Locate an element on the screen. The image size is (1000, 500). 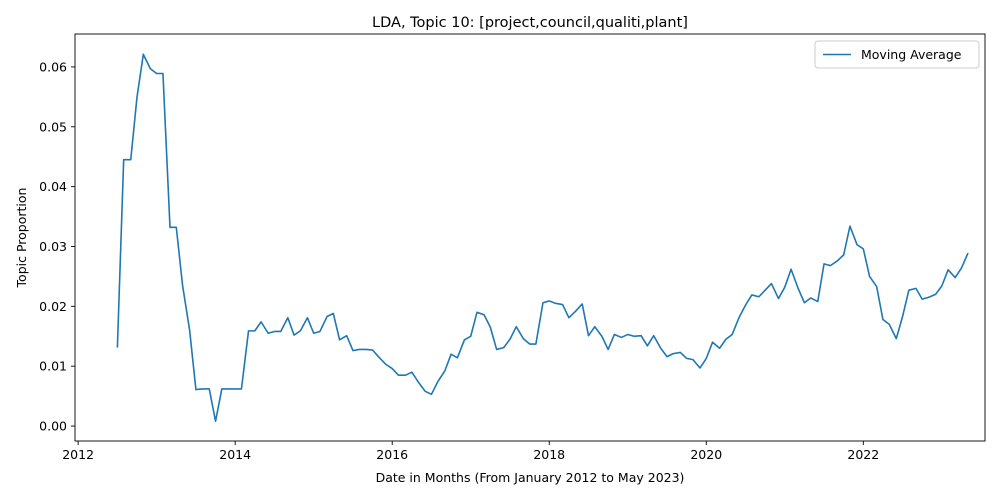
x-tick-label: 2018 is located at coordinates (549, 454).